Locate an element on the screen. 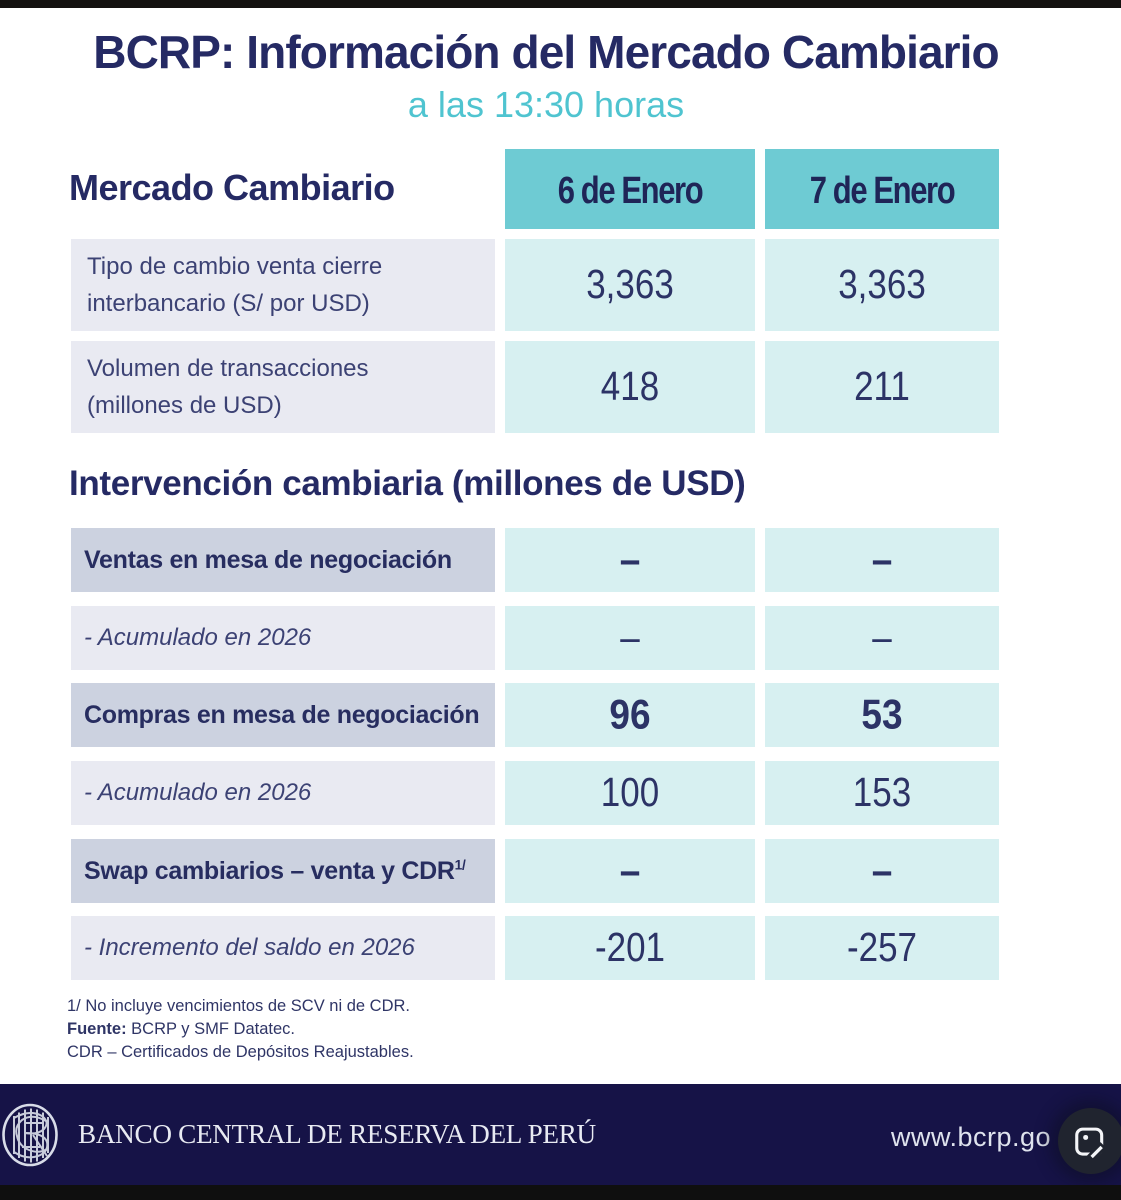 This screenshot has width=1121, height=1200. cell-ventas-acum-6enero: – is located at coordinates (630, 638).